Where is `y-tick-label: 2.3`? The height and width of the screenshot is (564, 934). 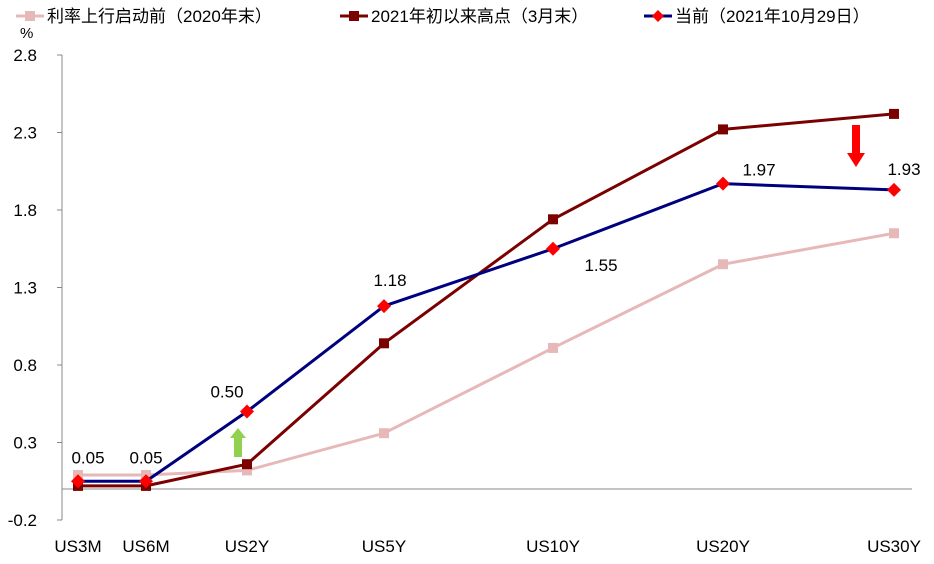
y-tick-label: 2.3 is located at coordinates (25, 133).